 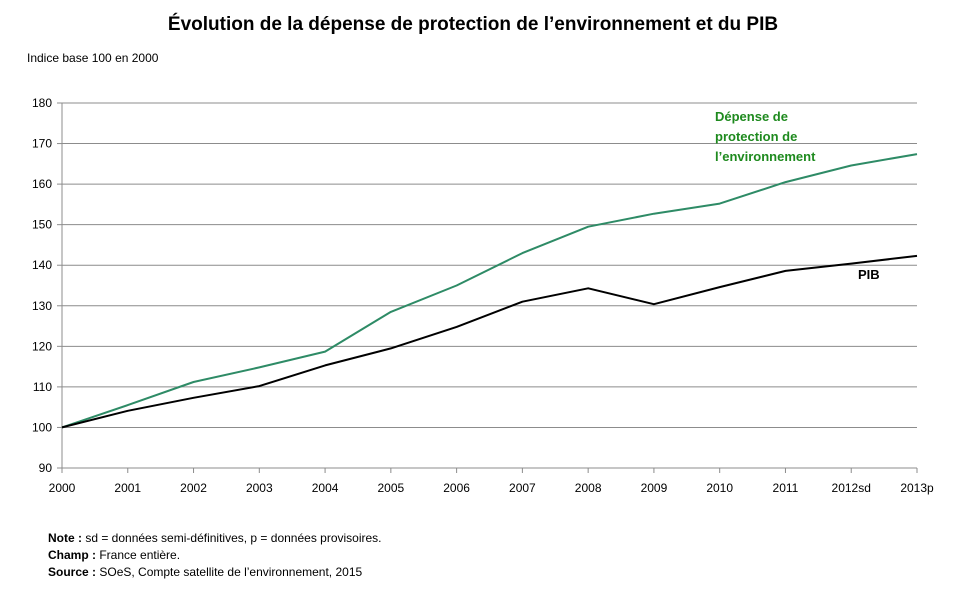 I want to click on x-tick-label: 2012sd, so click(x=851, y=488).